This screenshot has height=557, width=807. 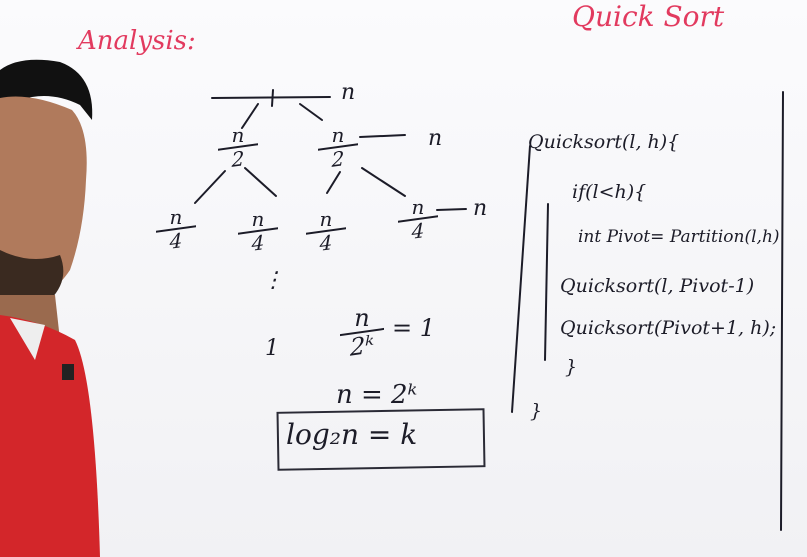 I want to click on code-line-4: Quicksort(l, Pivot-1), so click(x=657, y=286).